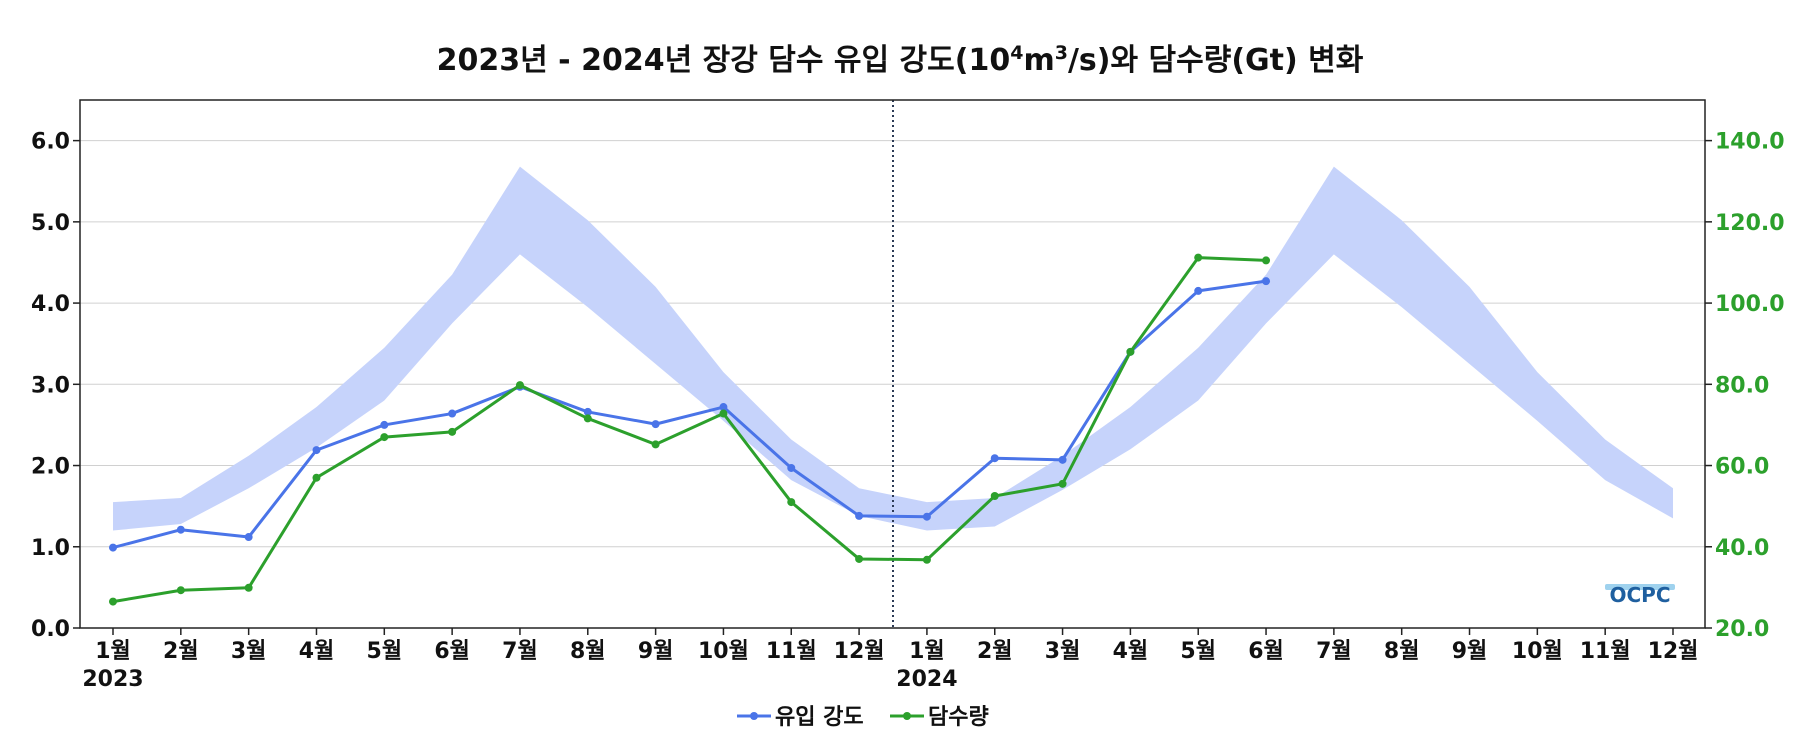 Image resolution: width=1800 pixels, height=750 pixels. Describe the element at coordinates (181, 651) in the screenshot. I see `x-tick-label-1: 2월` at that location.